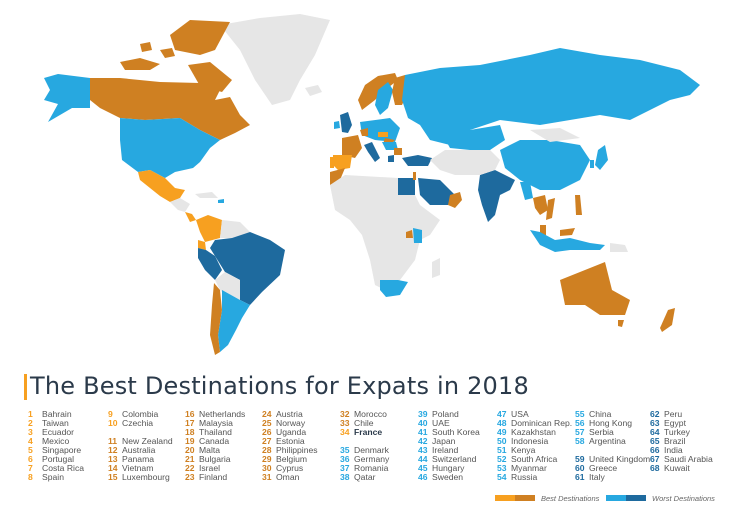 The height and width of the screenshot is (514, 740). What do you see at coordinates (529, 468) in the screenshot?
I see `rank-country: Myanmar` at bounding box center [529, 468].